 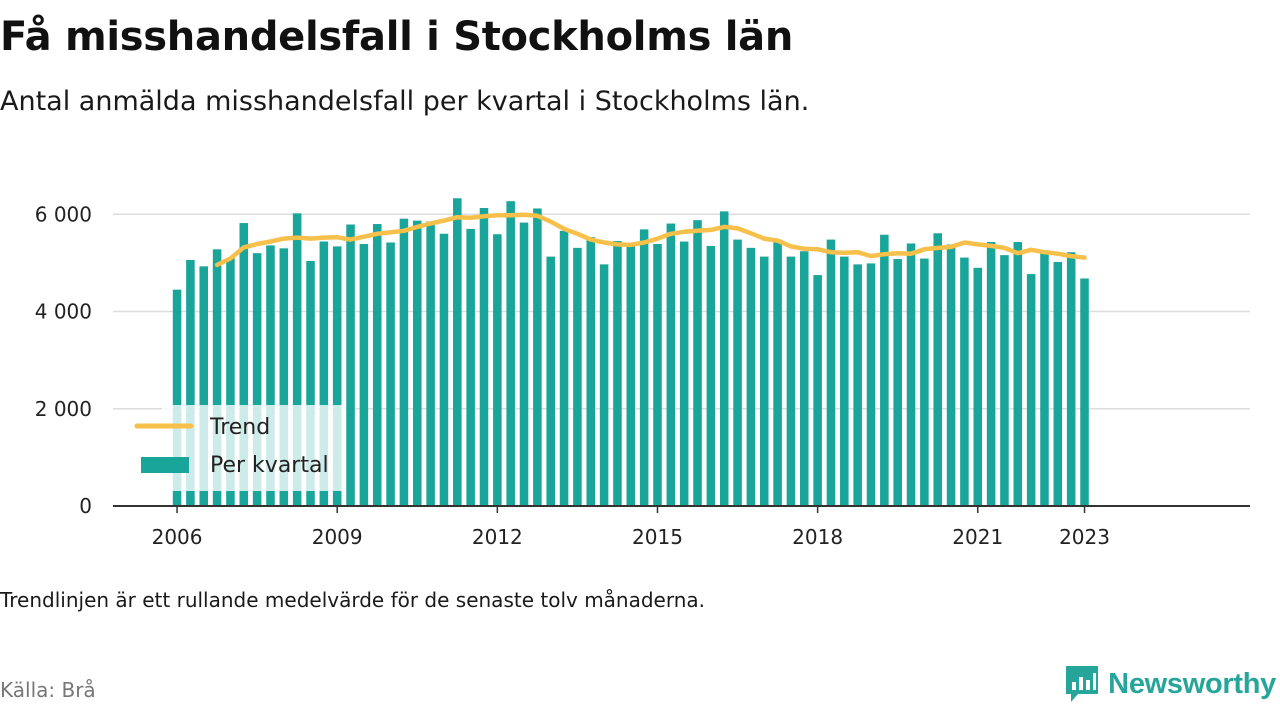 I want to click on legend-bar-swatch, so click(x=165, y=465).